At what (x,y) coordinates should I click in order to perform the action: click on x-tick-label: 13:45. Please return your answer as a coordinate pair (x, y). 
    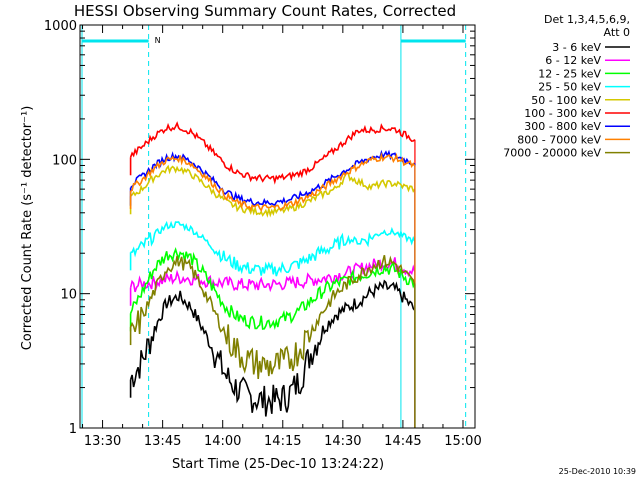
    Looking at the image, I should click on (162, 441).